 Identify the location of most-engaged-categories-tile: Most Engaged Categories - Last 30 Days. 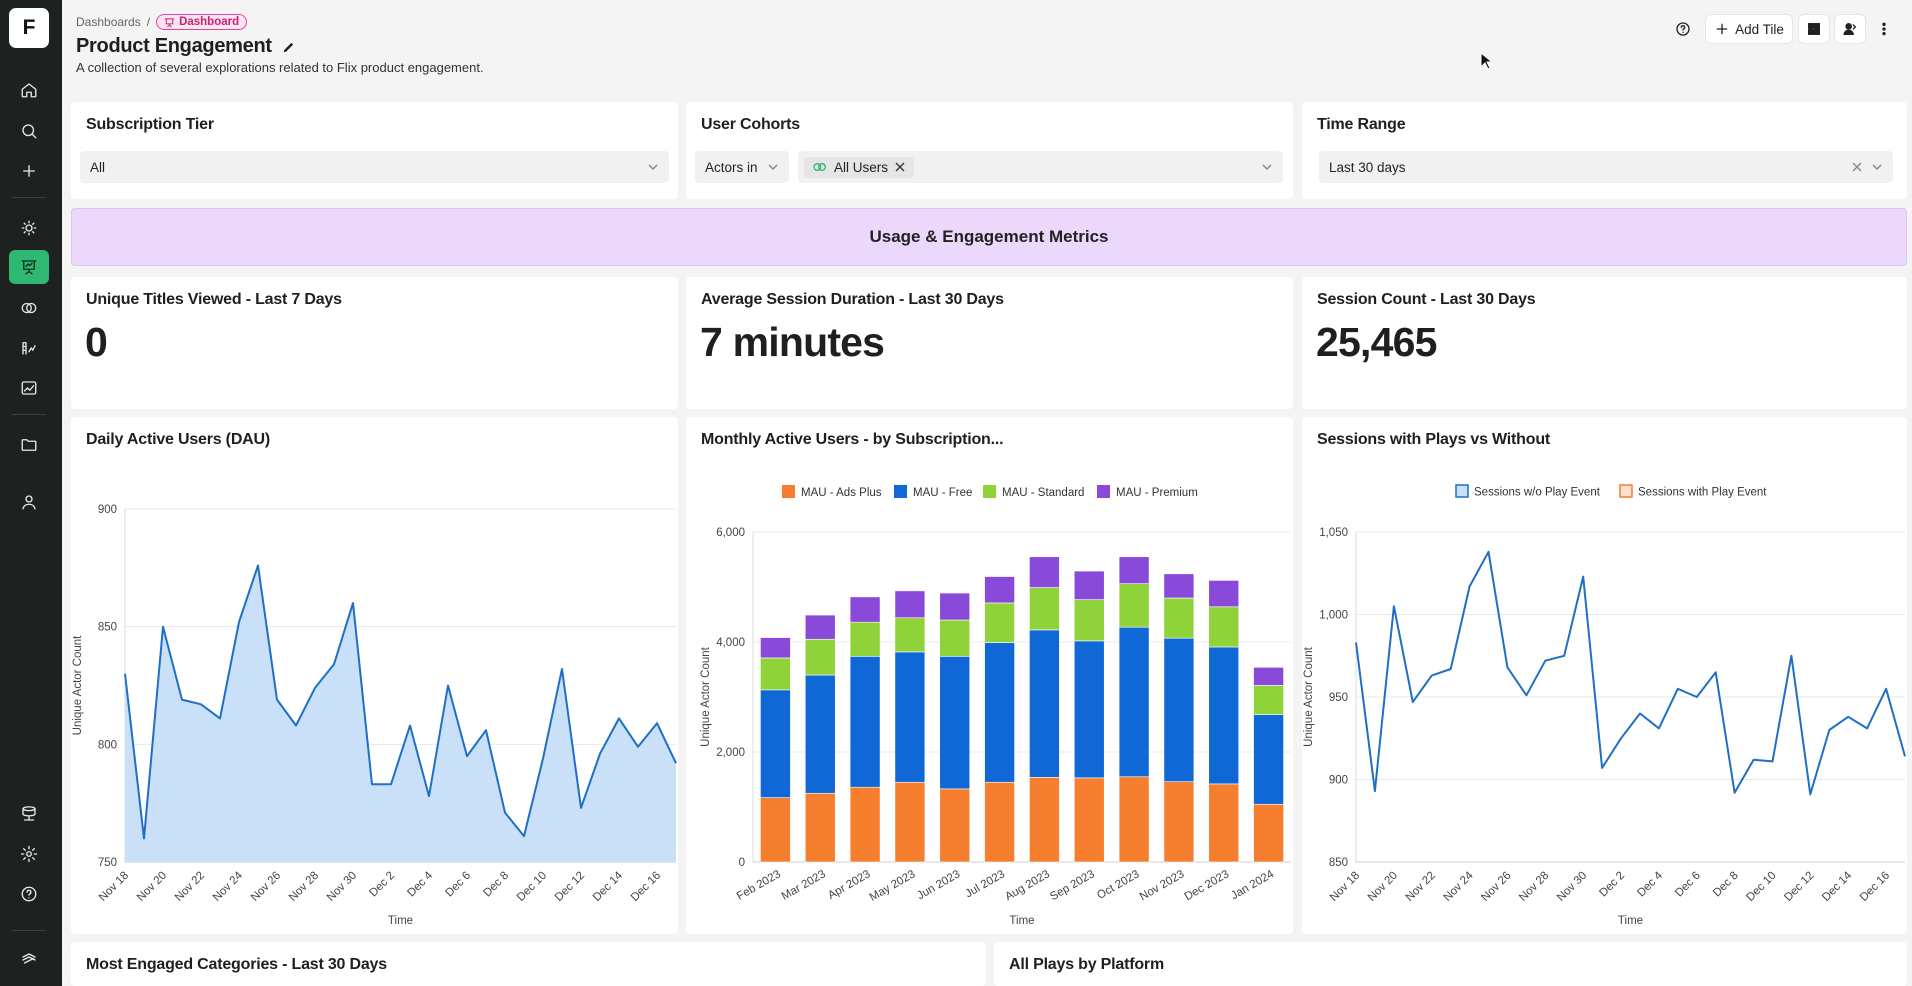
(528, 964).